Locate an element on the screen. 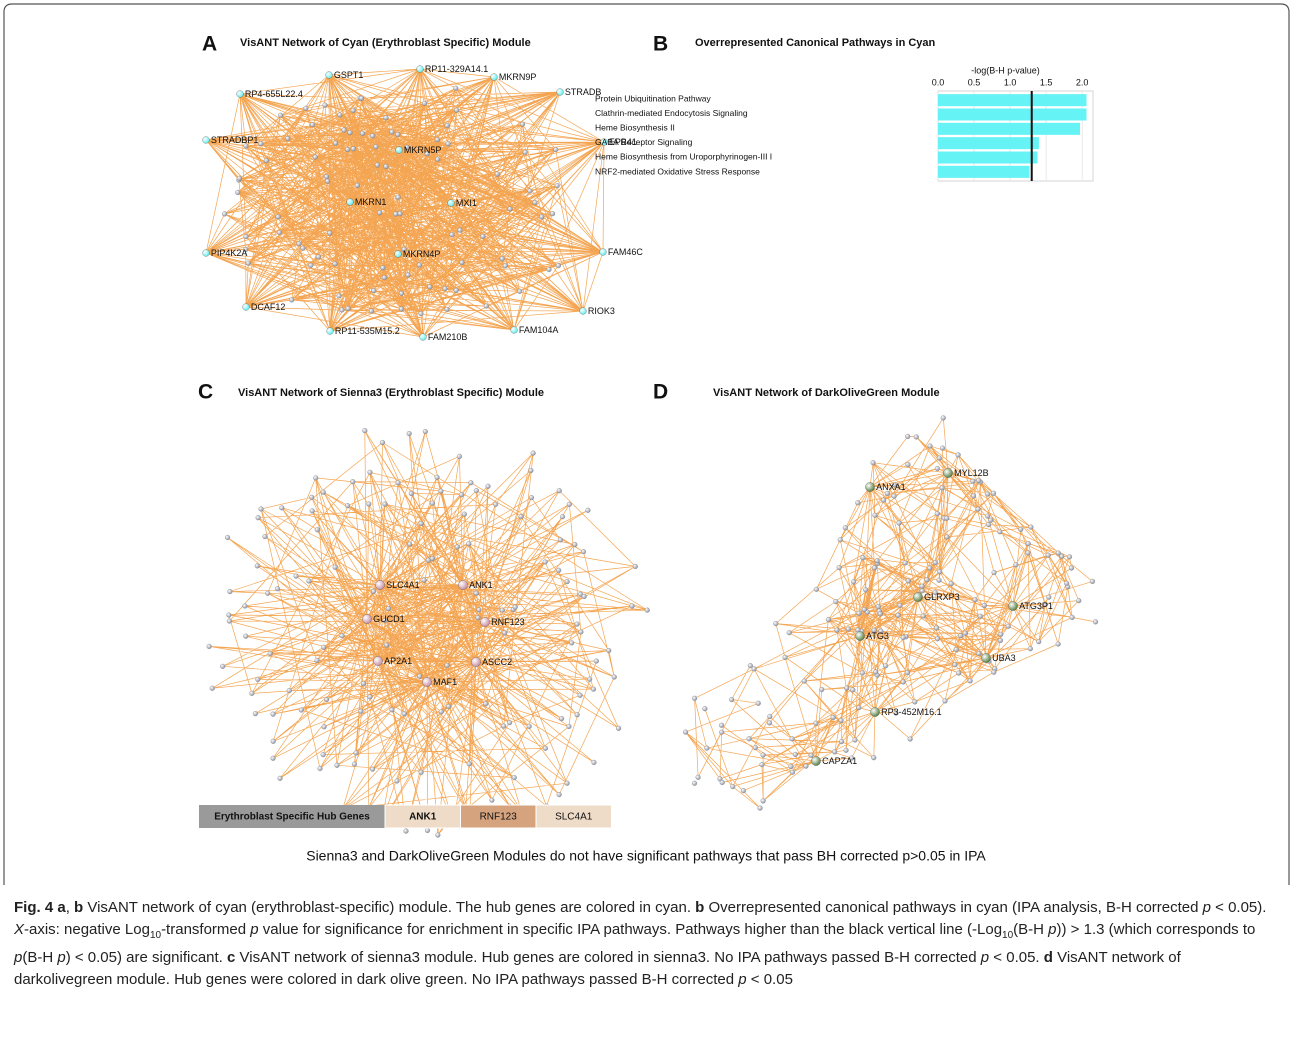 The width and height of the screenshot is (1293, 1050). caption-text: p is located at coordinates (985, 957).